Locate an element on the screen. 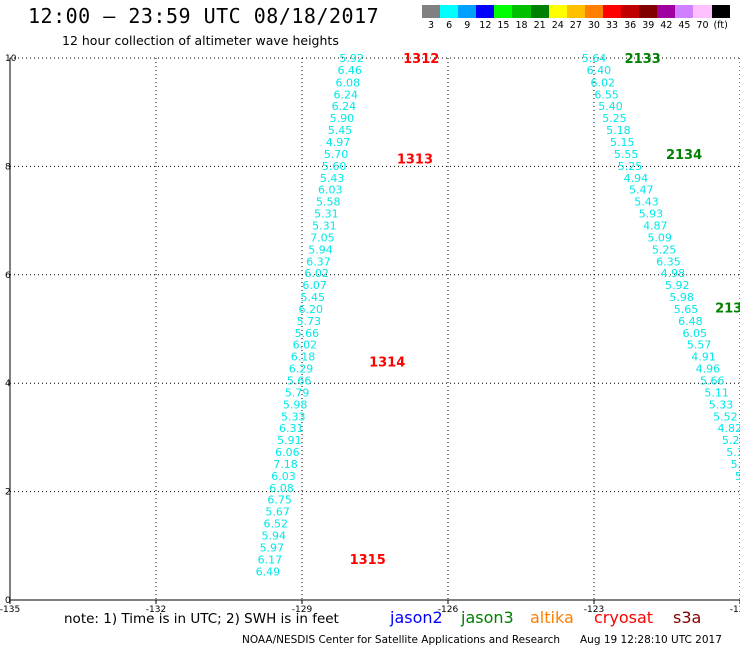  wave-height-value: 6.20 is located at coordinates (311, 309).